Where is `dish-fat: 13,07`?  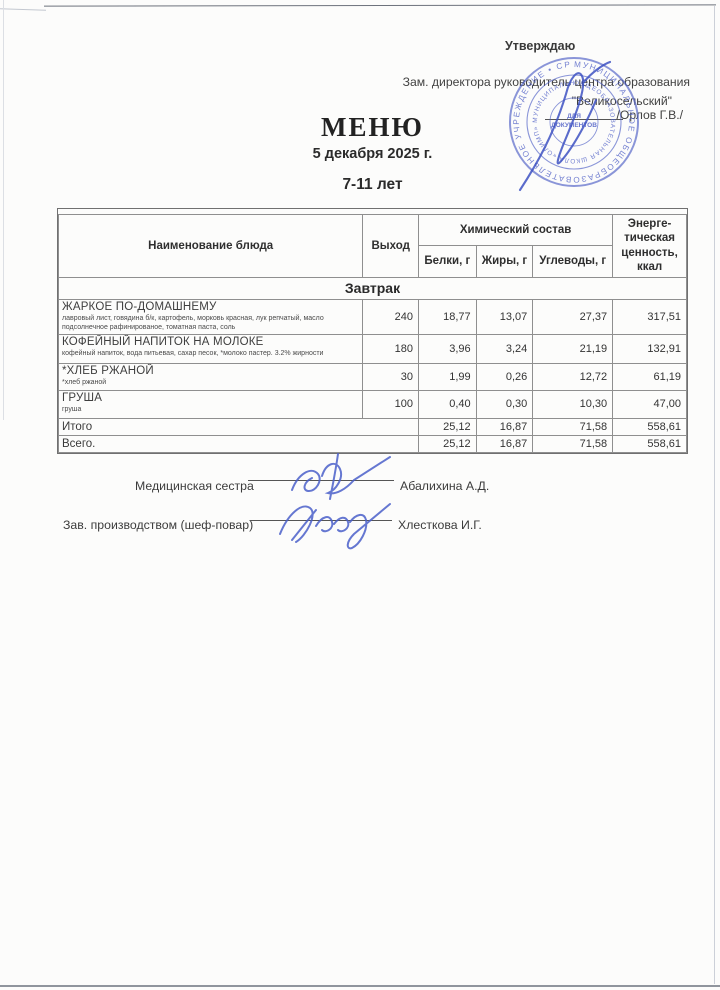
dish-fat: 13,07 is located at coordinates (504, 316).